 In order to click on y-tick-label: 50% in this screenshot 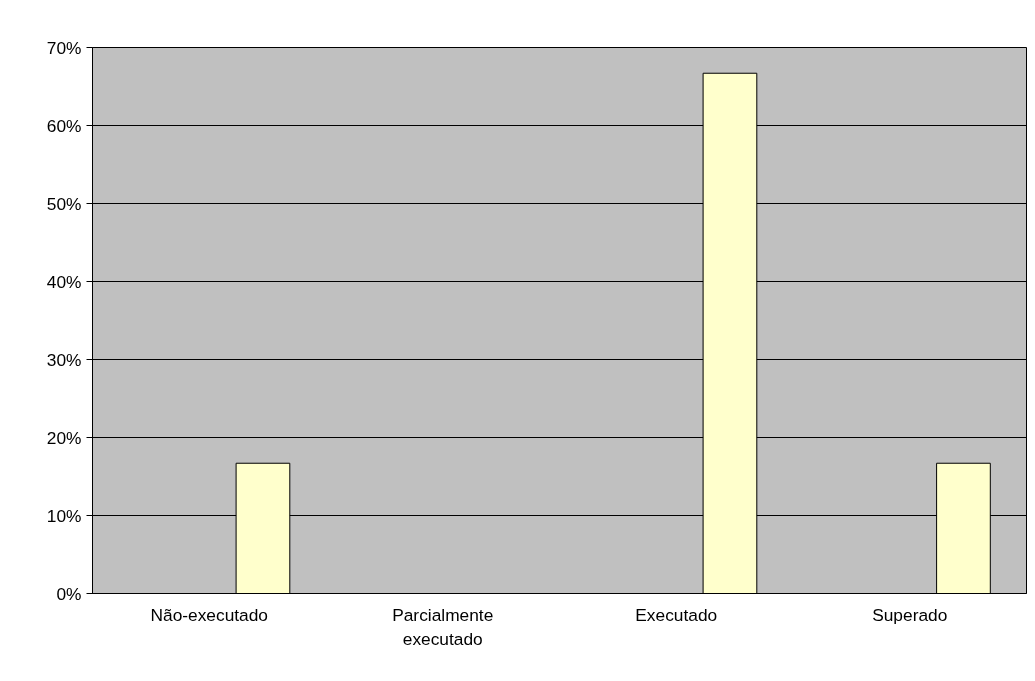, I will do `click(64, 203)`.